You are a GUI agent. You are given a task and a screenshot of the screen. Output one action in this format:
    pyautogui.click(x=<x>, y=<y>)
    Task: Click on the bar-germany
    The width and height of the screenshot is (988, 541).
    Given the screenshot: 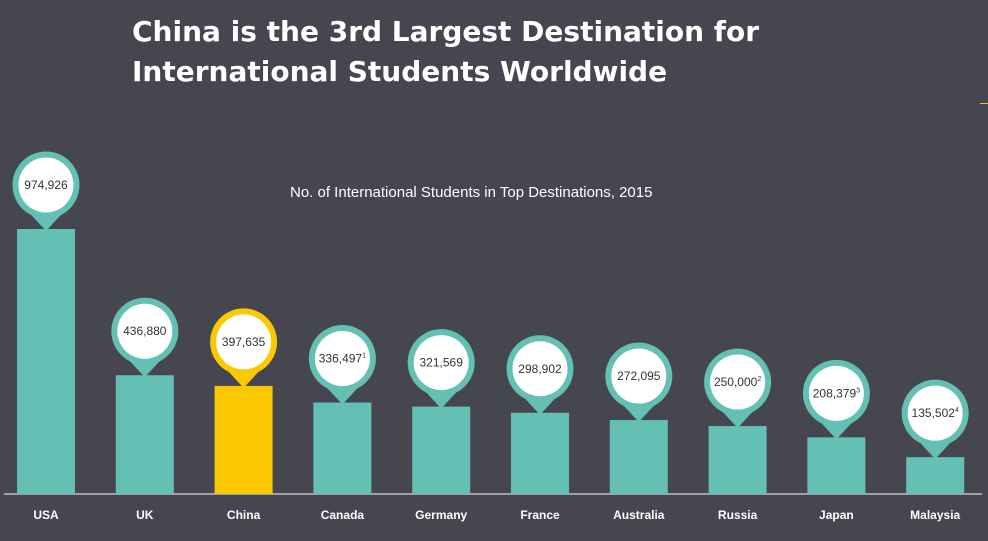 What is the action you would take?
    pyautogui.click(x=441, y=450)
    